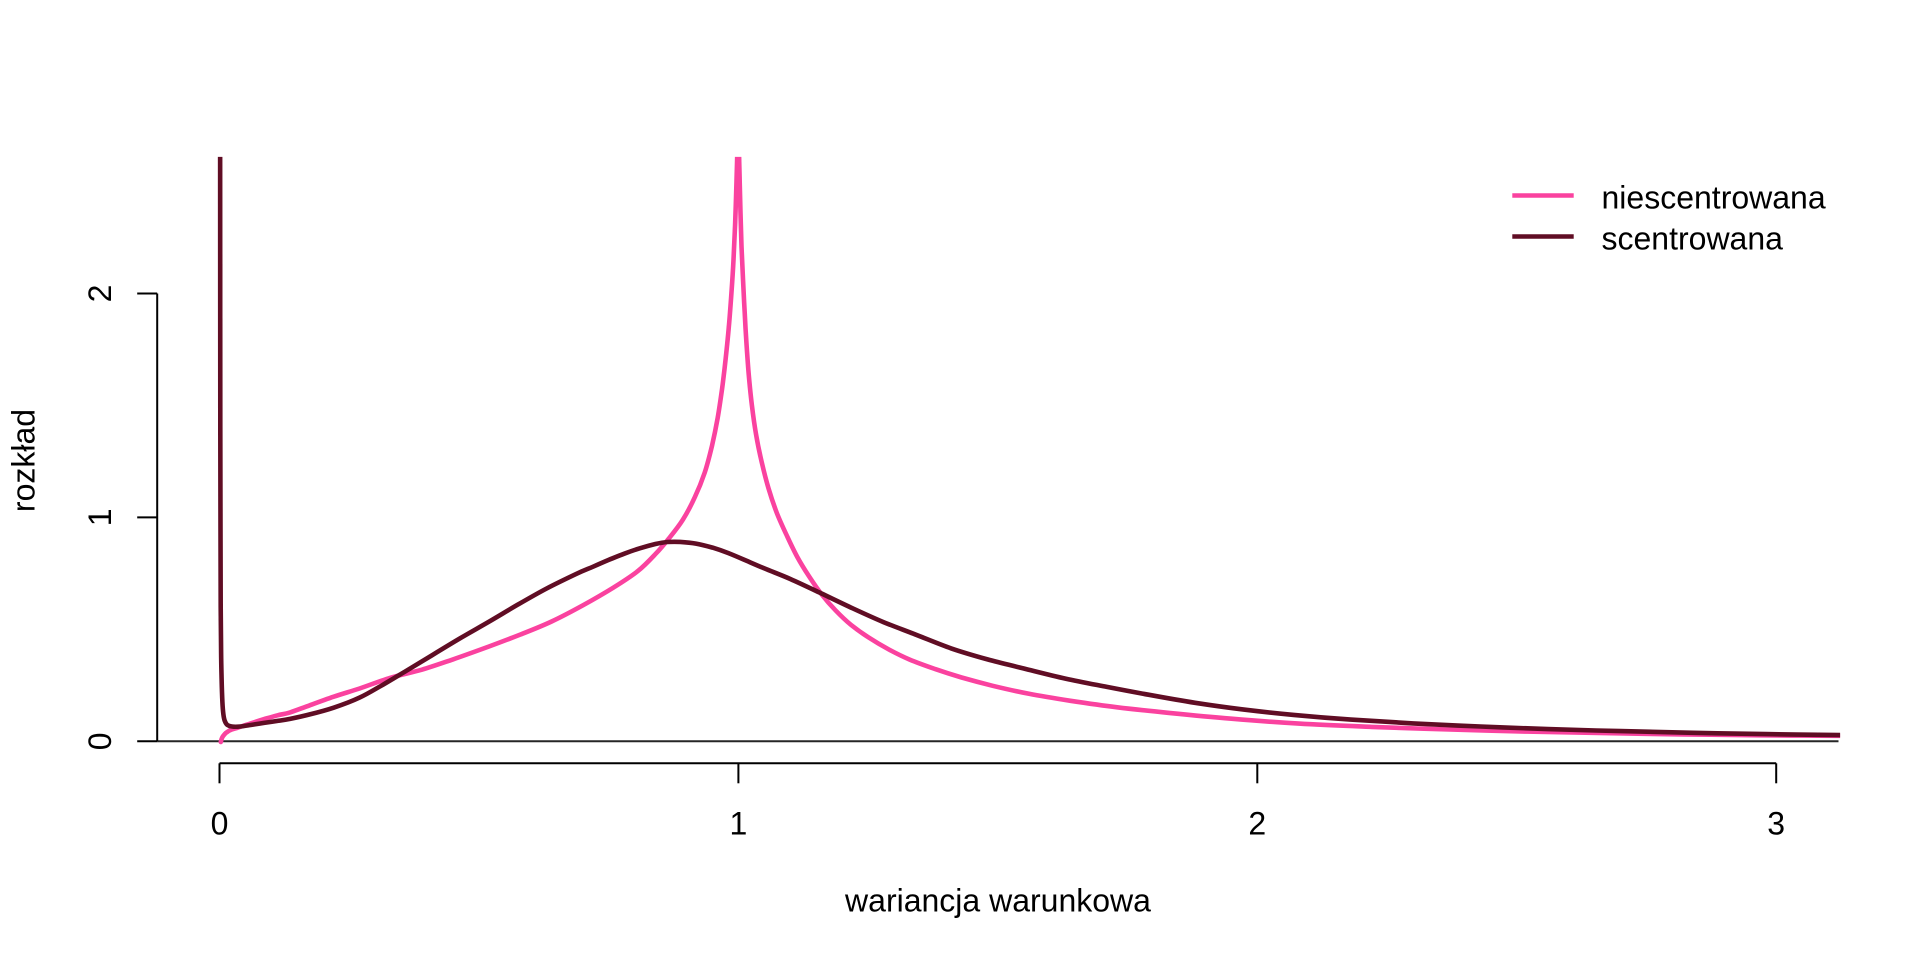  I want to click on svg-text: wariancja warunkowa, so click(997, 901).